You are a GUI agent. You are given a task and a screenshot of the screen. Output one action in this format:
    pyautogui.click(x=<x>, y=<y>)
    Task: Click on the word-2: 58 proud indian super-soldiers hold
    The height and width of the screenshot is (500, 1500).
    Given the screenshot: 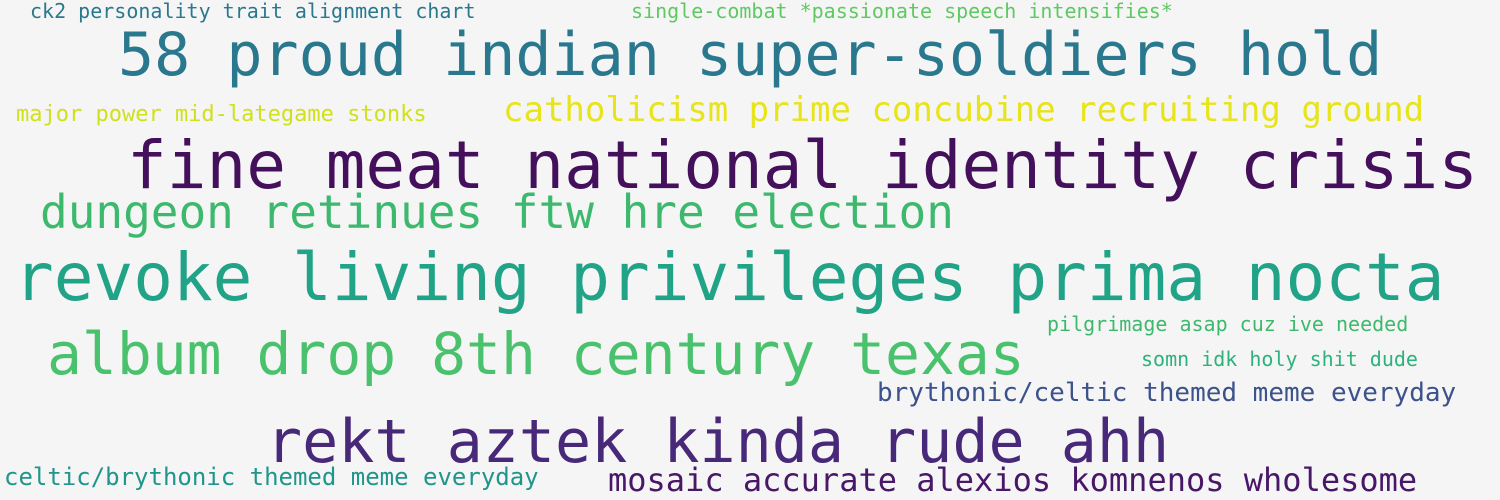 What is the action you would take?
    pyautogui.click(x=750, y=55)
    